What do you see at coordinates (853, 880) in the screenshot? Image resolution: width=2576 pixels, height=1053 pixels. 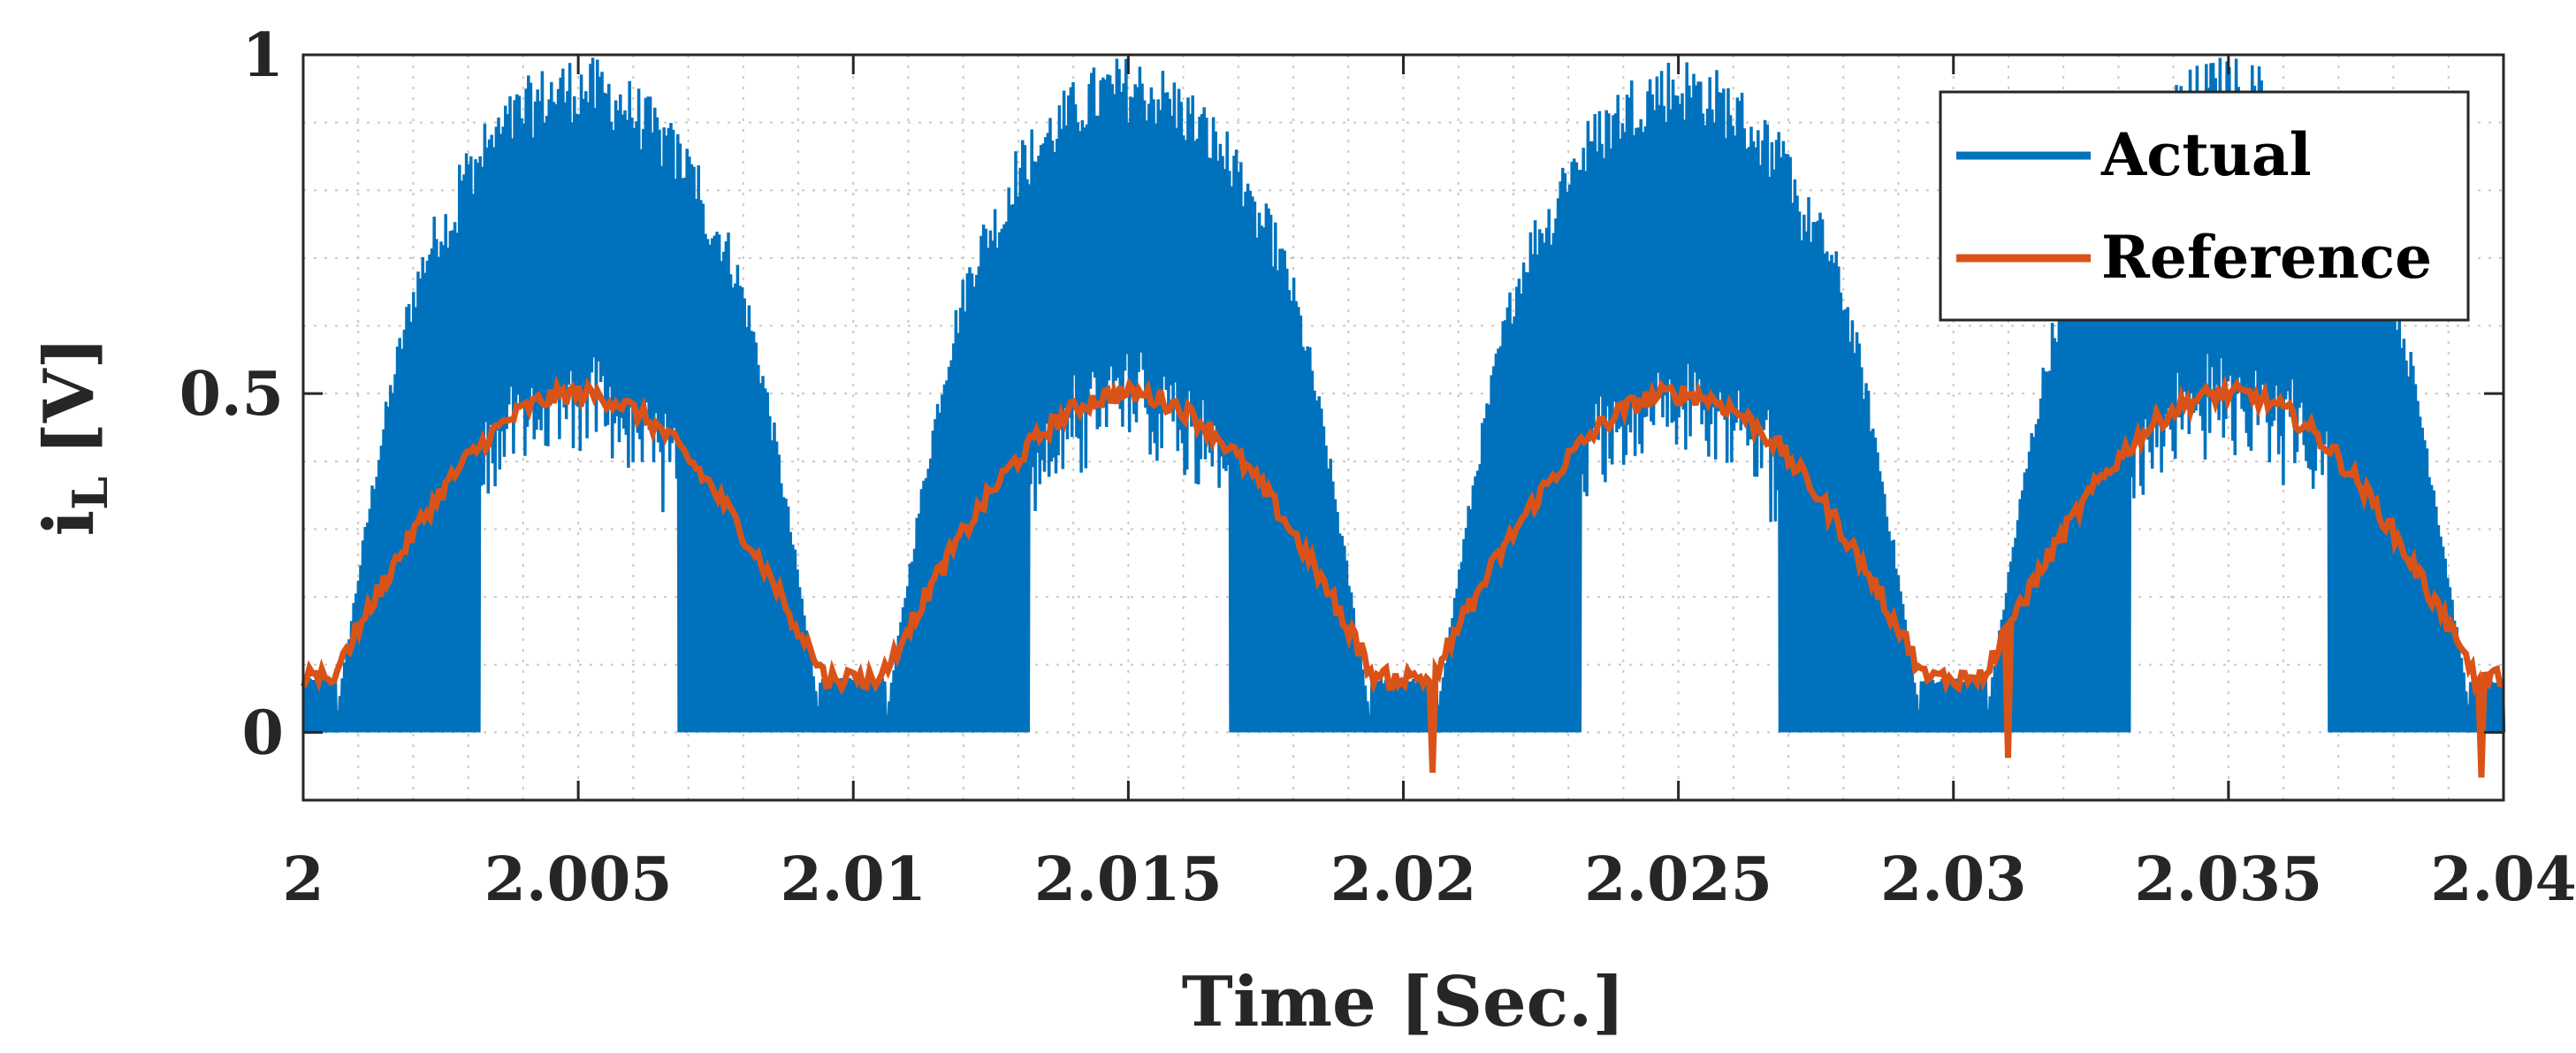 I see `x-tick-label: 2.01` at bounding box center [853, 880].